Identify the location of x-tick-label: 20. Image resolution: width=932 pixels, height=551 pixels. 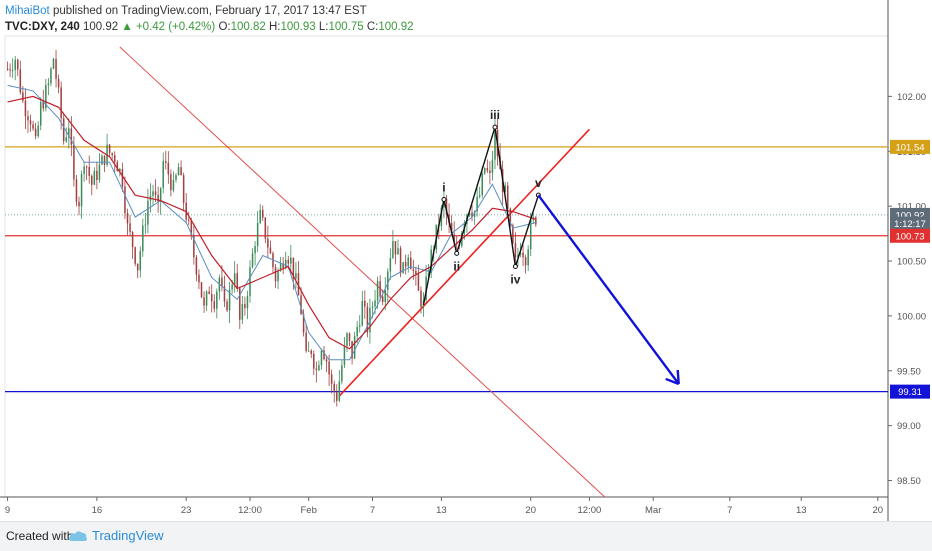
(878, 510).